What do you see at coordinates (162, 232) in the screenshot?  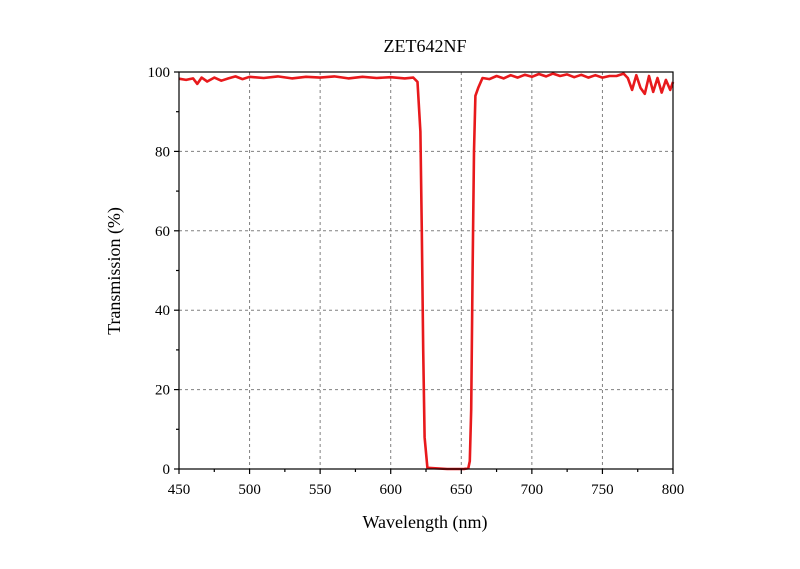 I see `y-tick-label: 60` at bounding box center [162, 232].